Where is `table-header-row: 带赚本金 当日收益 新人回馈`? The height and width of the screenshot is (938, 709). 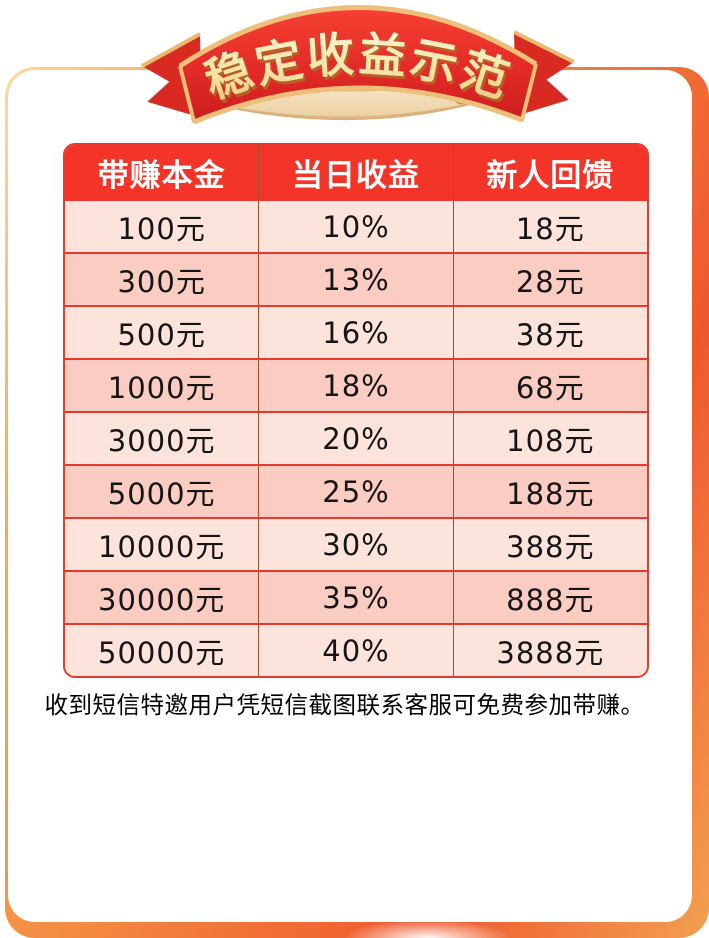 table-header-row: 带赚本金 当日收益 新人回馈 is located at coordinates (356, 172).